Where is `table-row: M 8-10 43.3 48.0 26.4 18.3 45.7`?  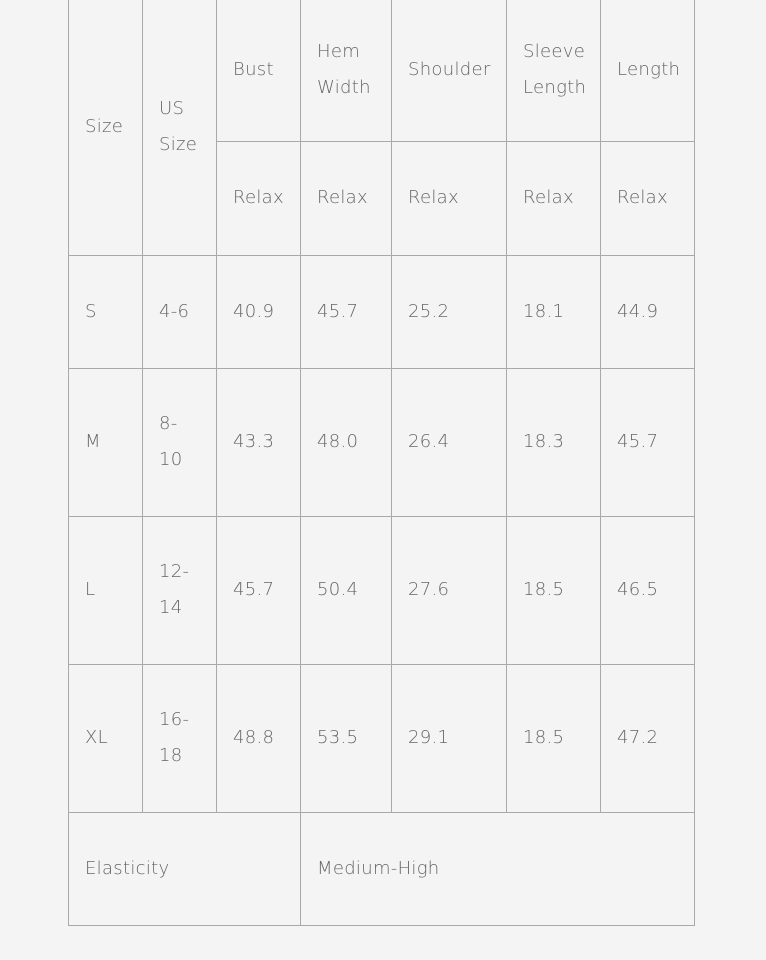
table-row: M 8-10 43.3 48.0 26.4 18.3 45.7 is located at coordinates (381, 442).